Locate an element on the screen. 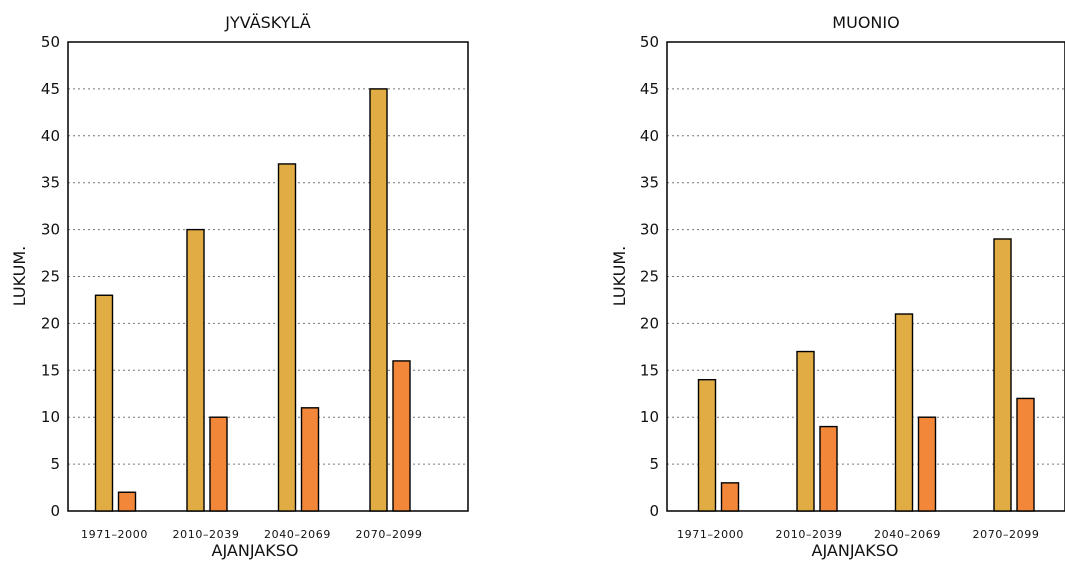 The height and width of the screenshot is (563, 1065). chart-title: MUONIO is located at coordinates (865, 22).